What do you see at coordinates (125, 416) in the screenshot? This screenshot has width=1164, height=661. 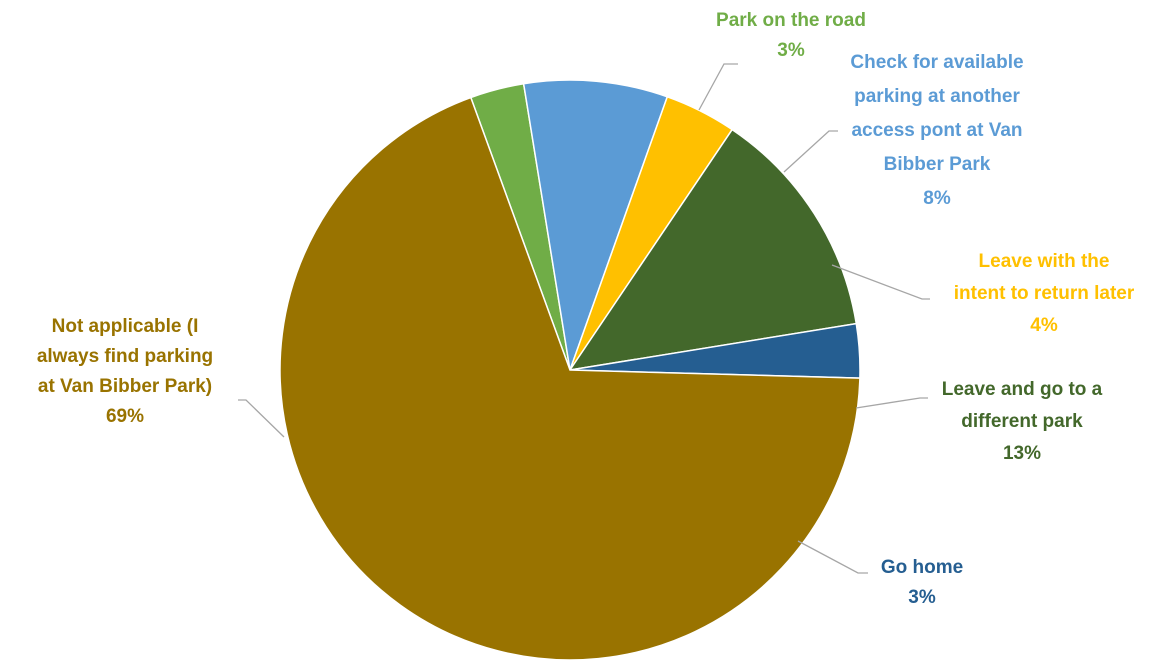 I see `percent-label: 69%` at bounding box center [125, 416].